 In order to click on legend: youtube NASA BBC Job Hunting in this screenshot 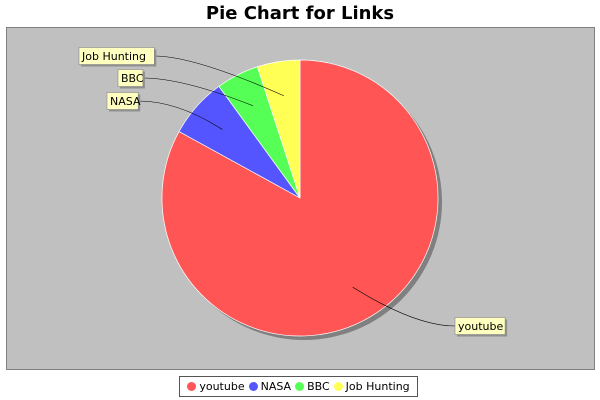, I will do `click(298, 386)`.